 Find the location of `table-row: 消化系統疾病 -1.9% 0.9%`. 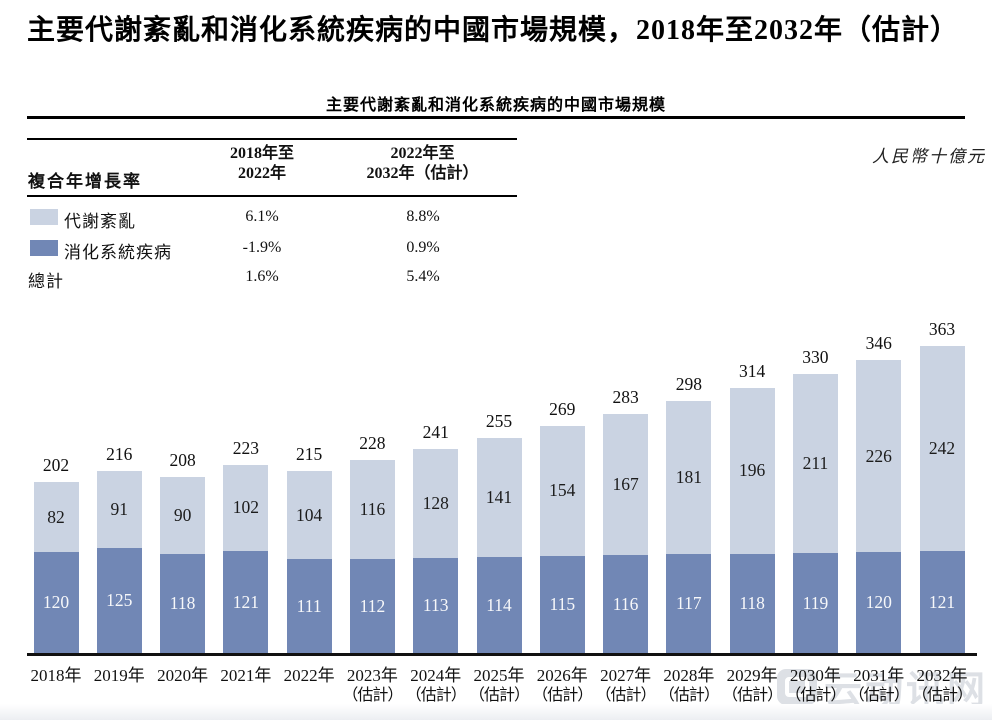

table-row: 消化系統疾病 -1.9% 0.9% is located at coordinates (280, 250).